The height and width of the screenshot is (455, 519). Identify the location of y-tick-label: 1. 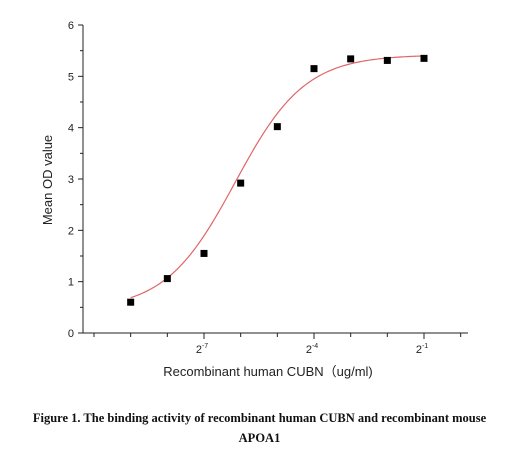
(71, 283).